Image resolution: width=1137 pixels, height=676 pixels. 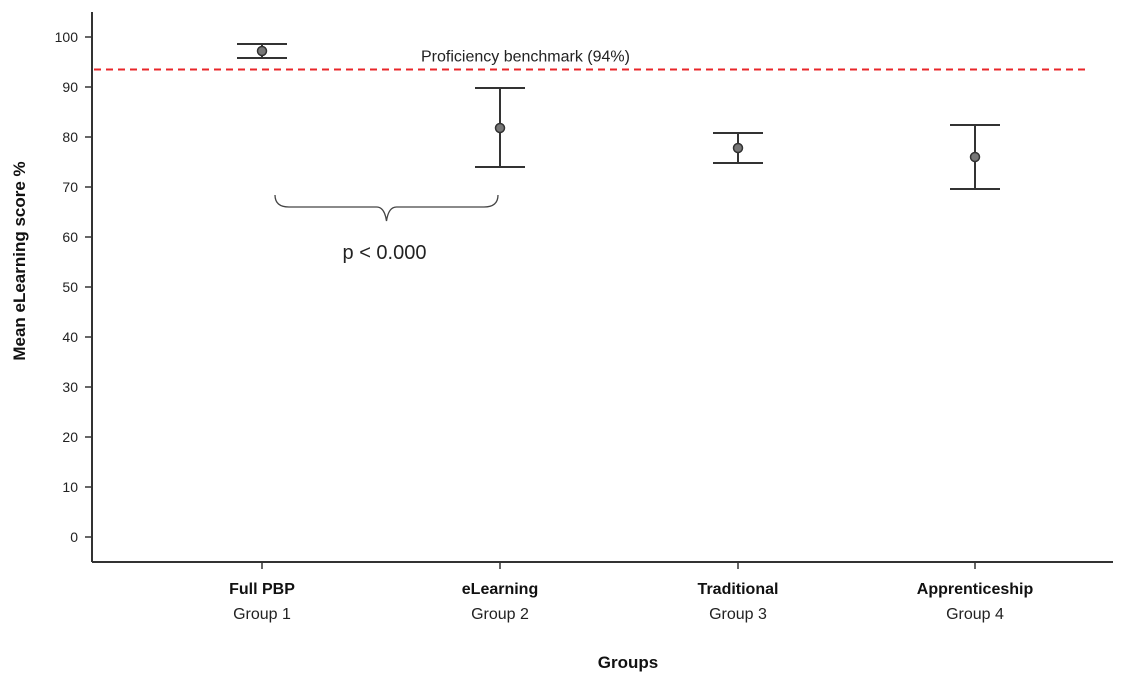 What do you see at coordinates (385, 253) in the screenshot?
I see `significance-label: p < 0.000` at bounding box center [385, 253].